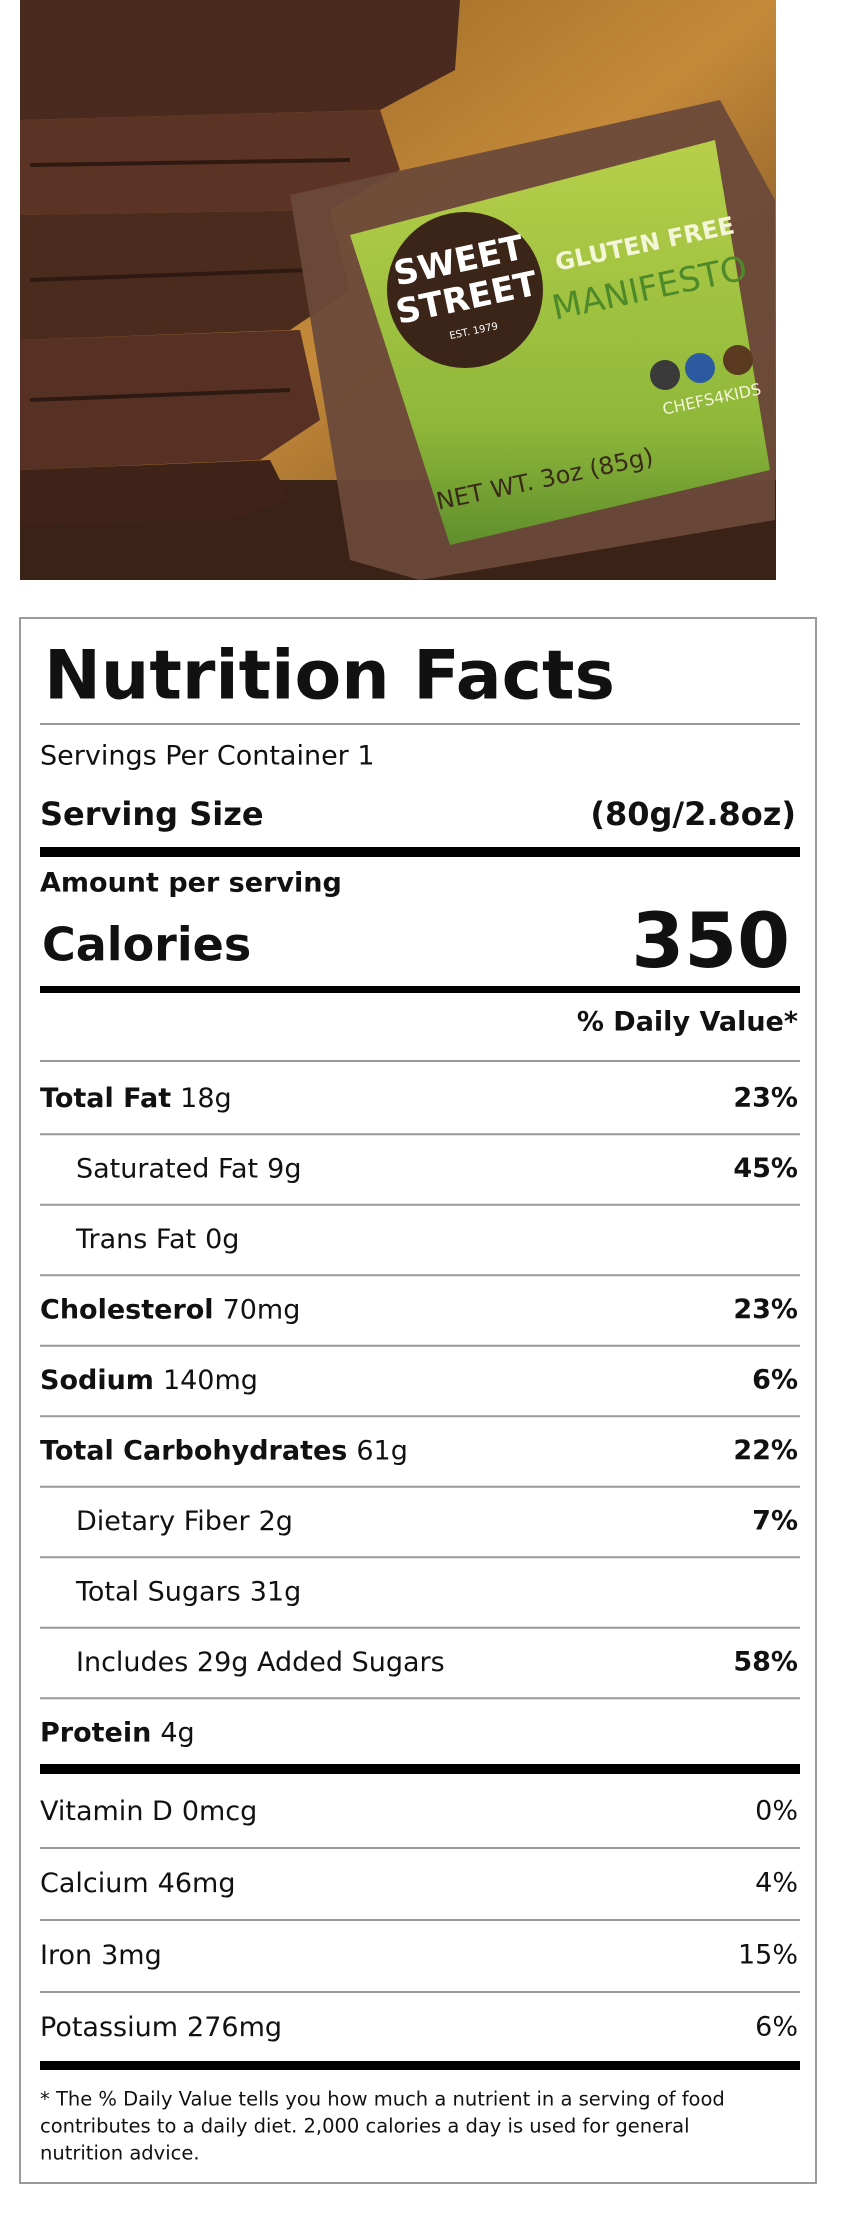 This screenshot has height=2235, width=842. What do you see at coordinates (765, 1662) in the screenshot?
I see `nutrient-dv: 58%` at bounding box center [765, 1662].